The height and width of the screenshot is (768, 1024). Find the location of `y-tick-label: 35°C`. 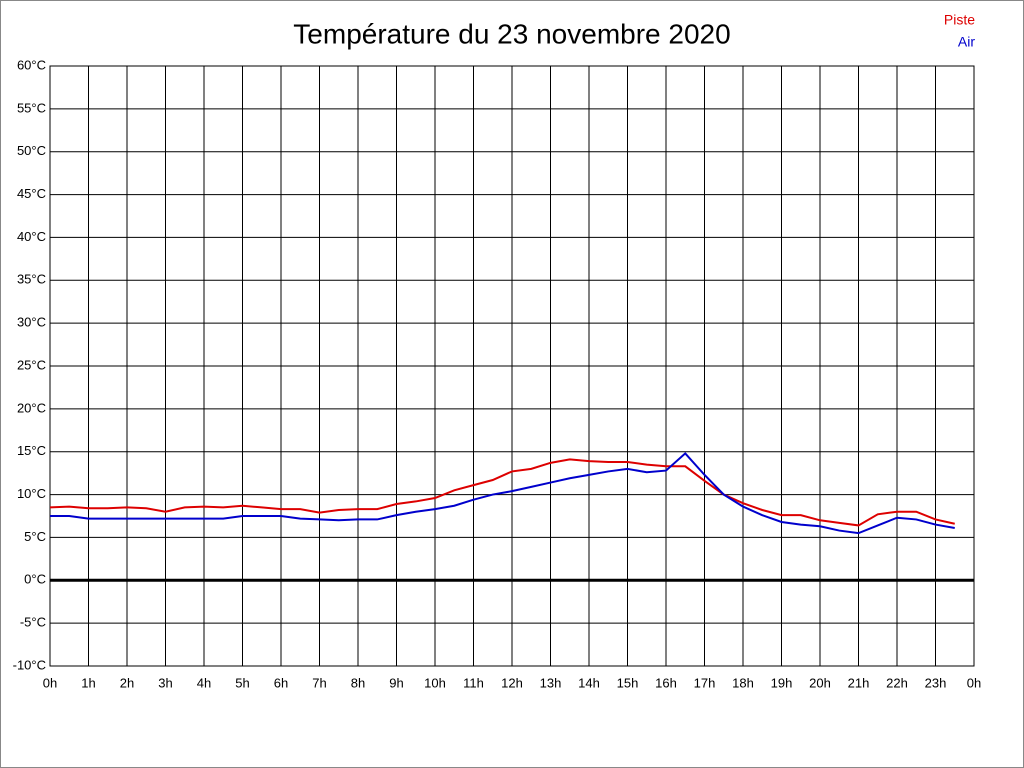

y-tick-label: 35°C is located at coordinates (31, 279).